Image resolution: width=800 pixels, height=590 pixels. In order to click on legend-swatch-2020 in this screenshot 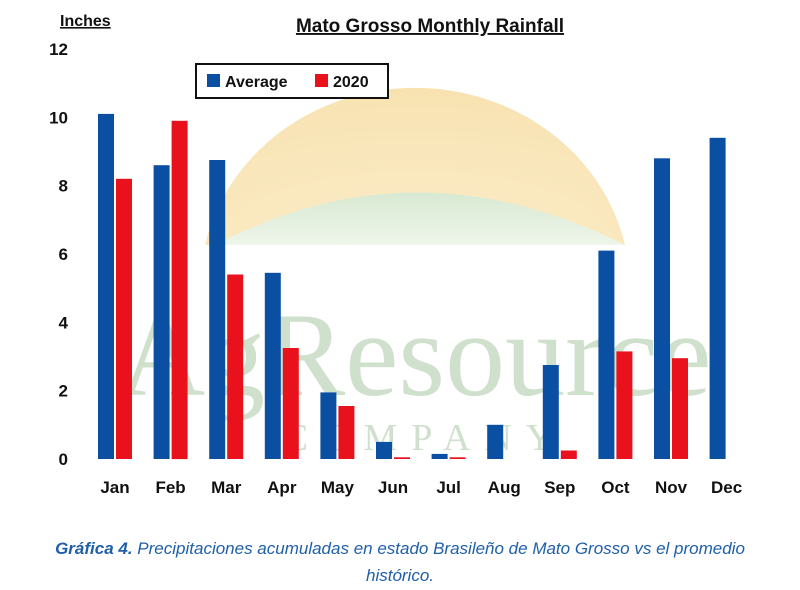, I will do `click(321, 80)`.